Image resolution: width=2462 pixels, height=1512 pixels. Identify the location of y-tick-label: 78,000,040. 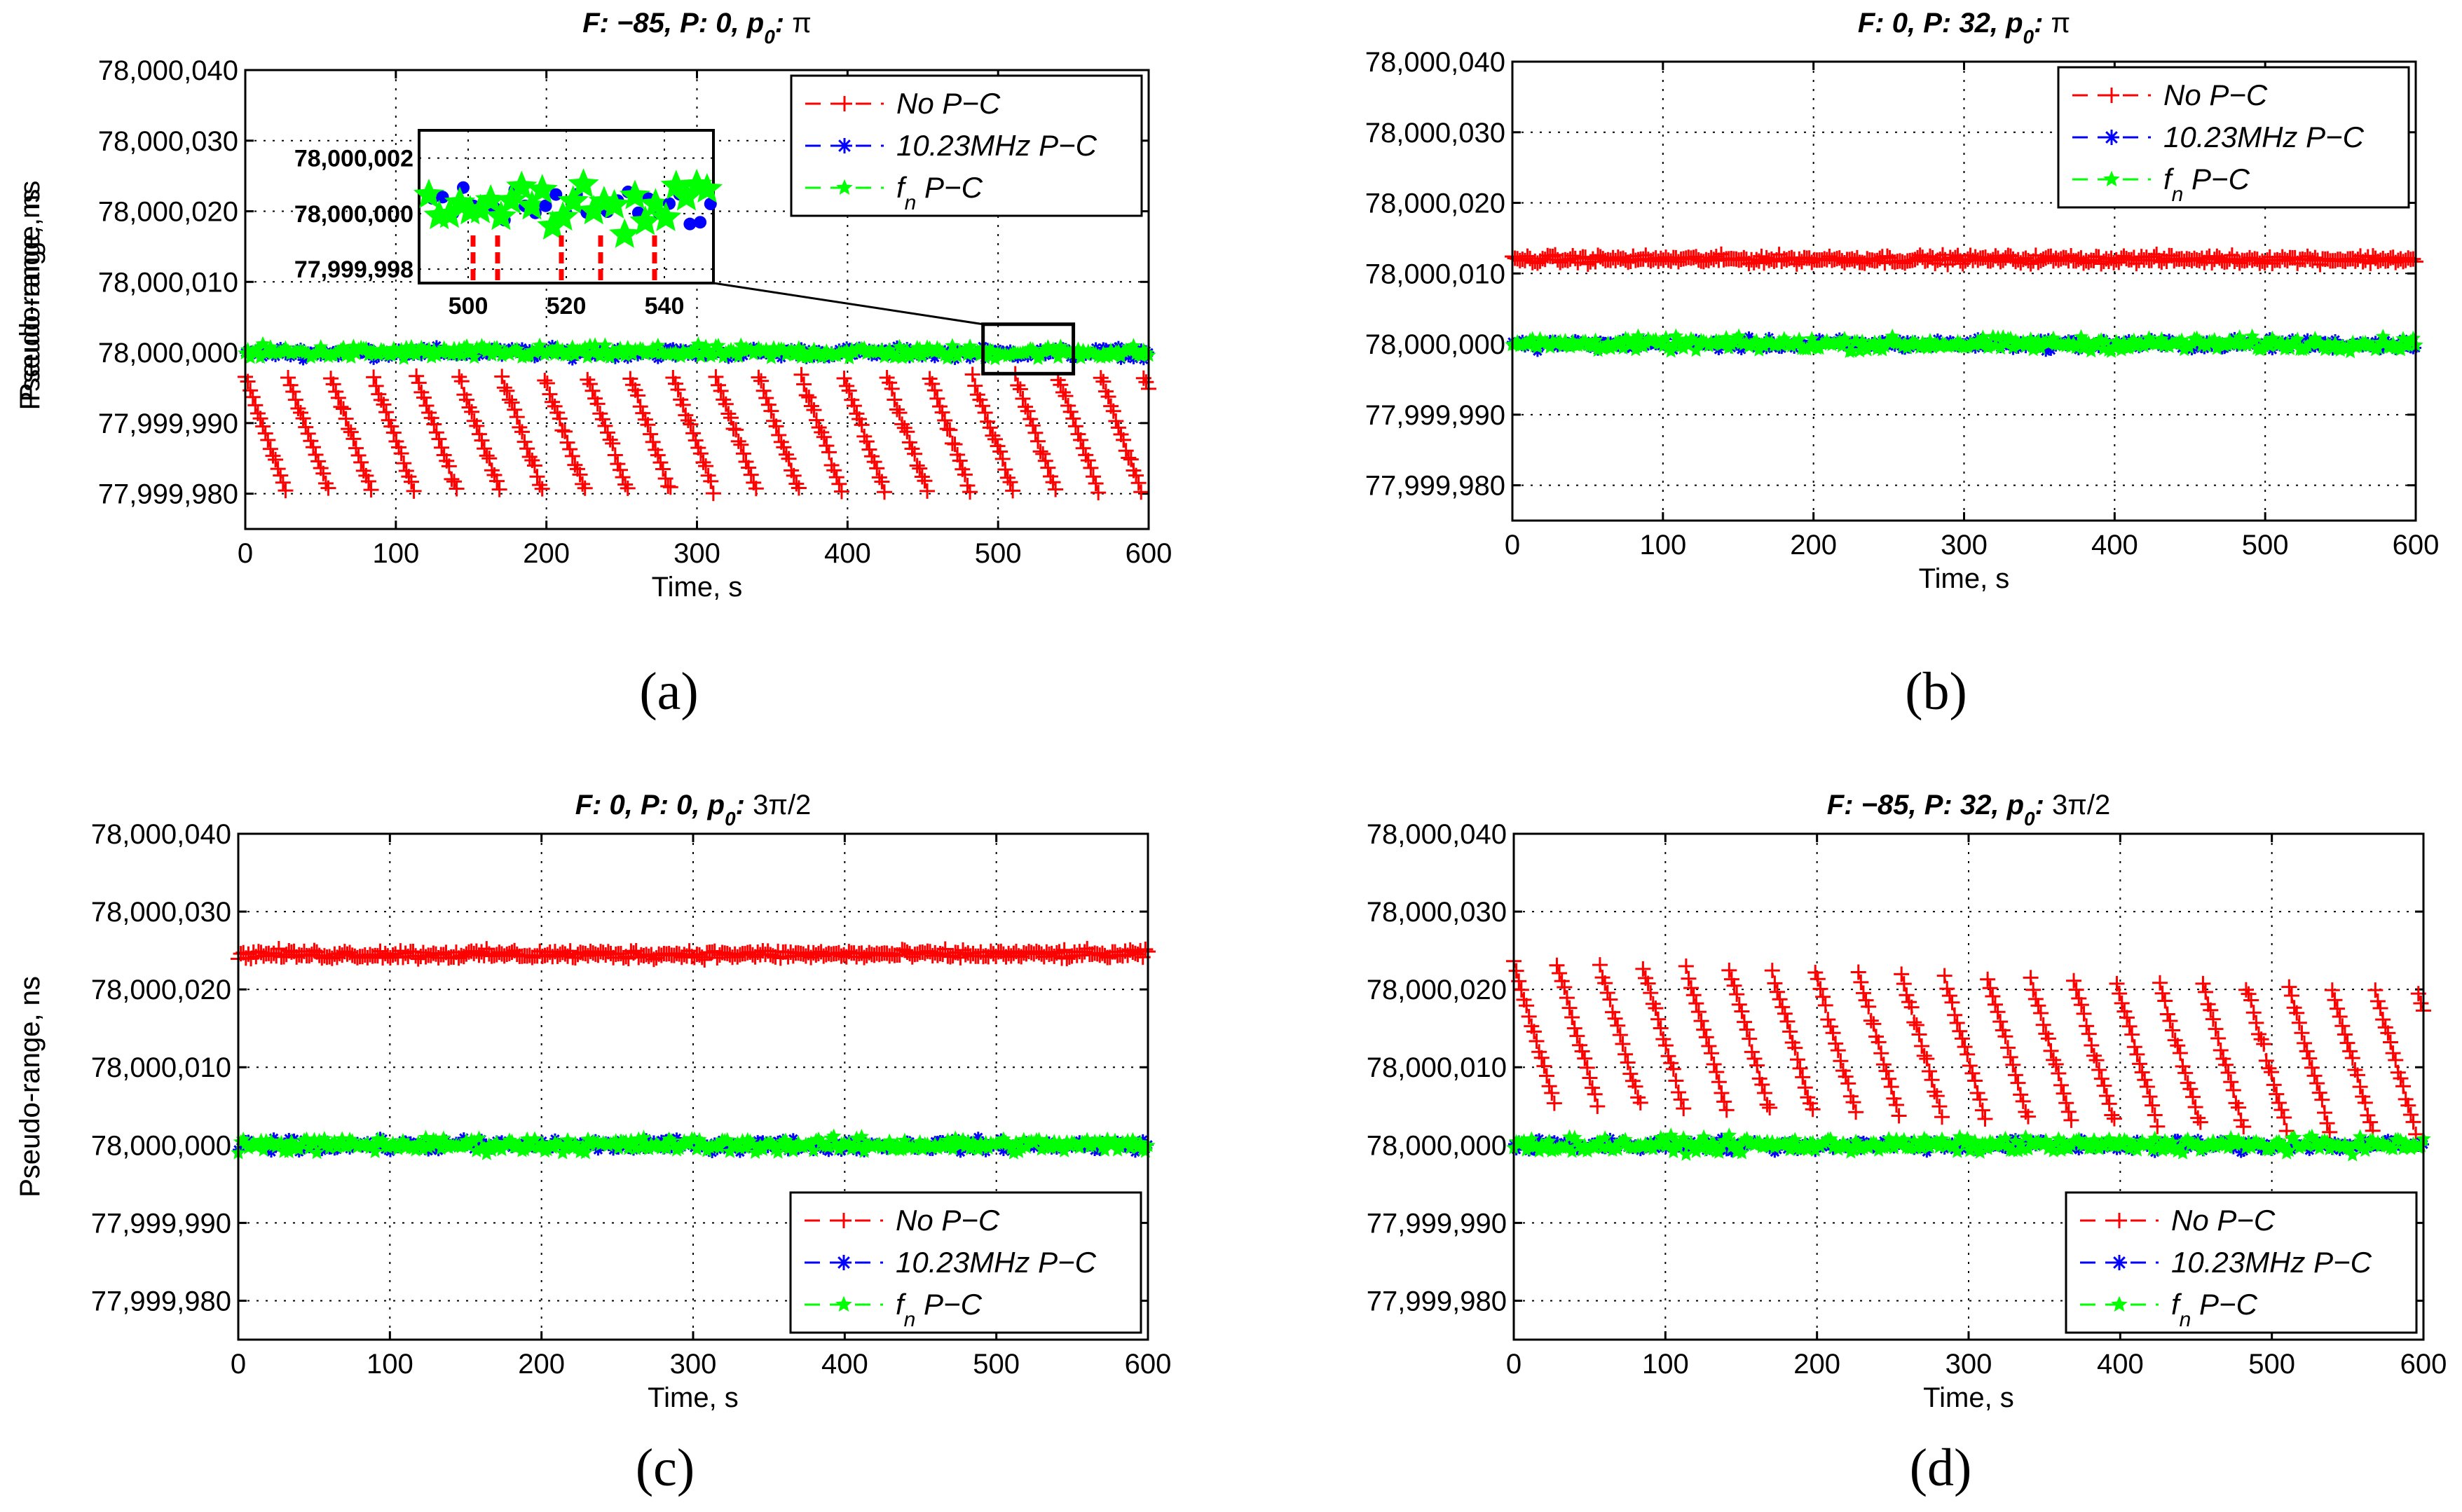
(1435, 62).